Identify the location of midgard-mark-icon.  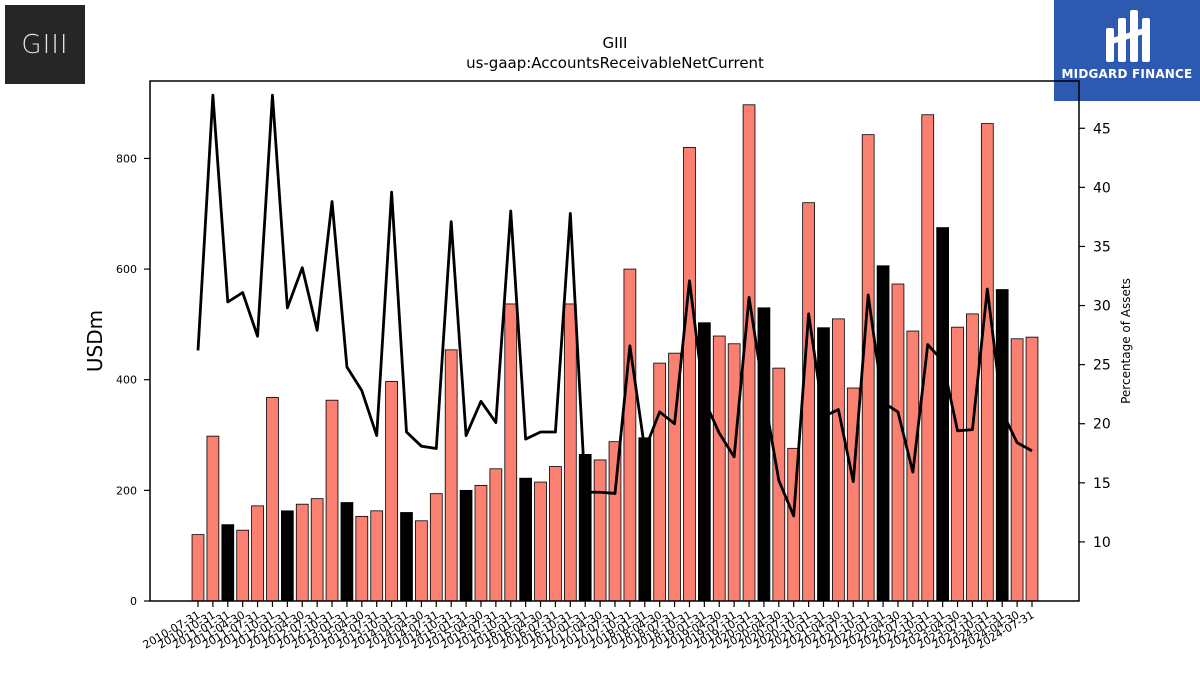
(1128, 36).